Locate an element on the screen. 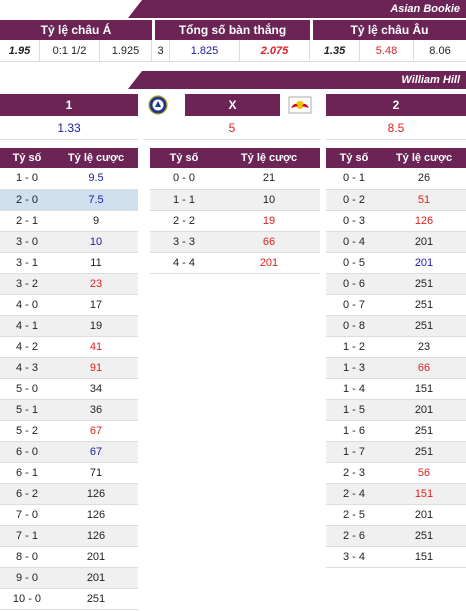 This screenshot has width=466, height=611. table-row: 5 - 0 34 is located at coordinates (69, 389).